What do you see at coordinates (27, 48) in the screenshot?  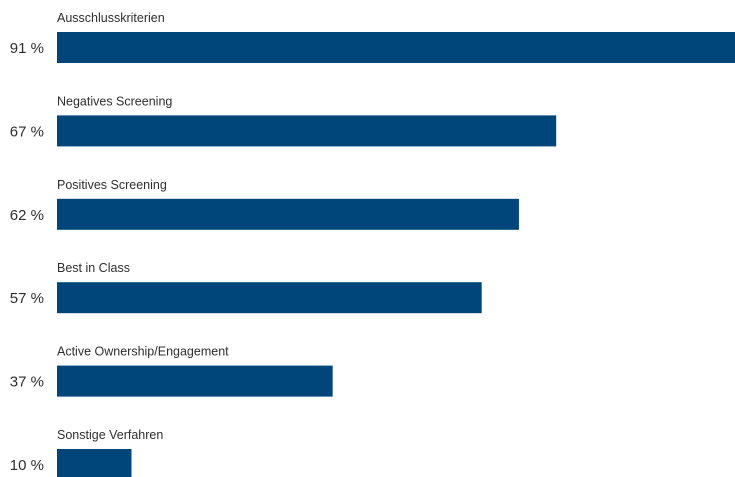 I see `value-label: 91 %` at bounding box center [27, 48].